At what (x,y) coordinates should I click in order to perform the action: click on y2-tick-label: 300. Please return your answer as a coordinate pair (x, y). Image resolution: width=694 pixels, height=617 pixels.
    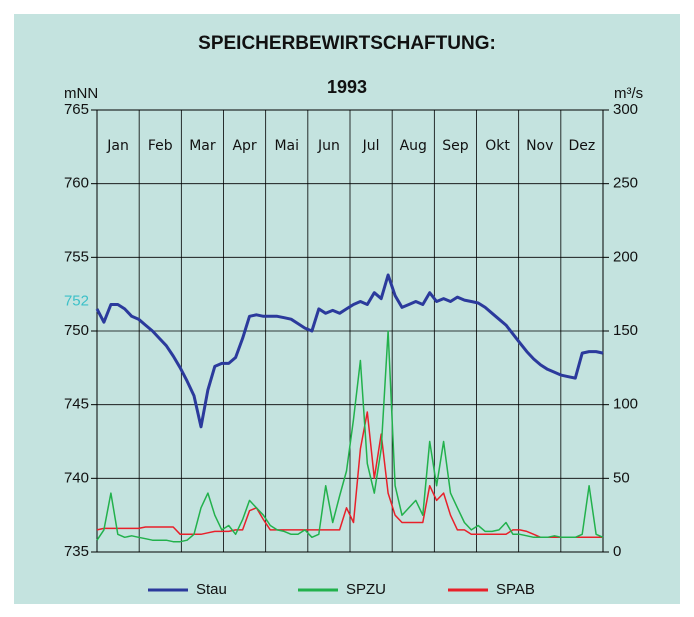
    Looking at the image, I should click on (625, 109).